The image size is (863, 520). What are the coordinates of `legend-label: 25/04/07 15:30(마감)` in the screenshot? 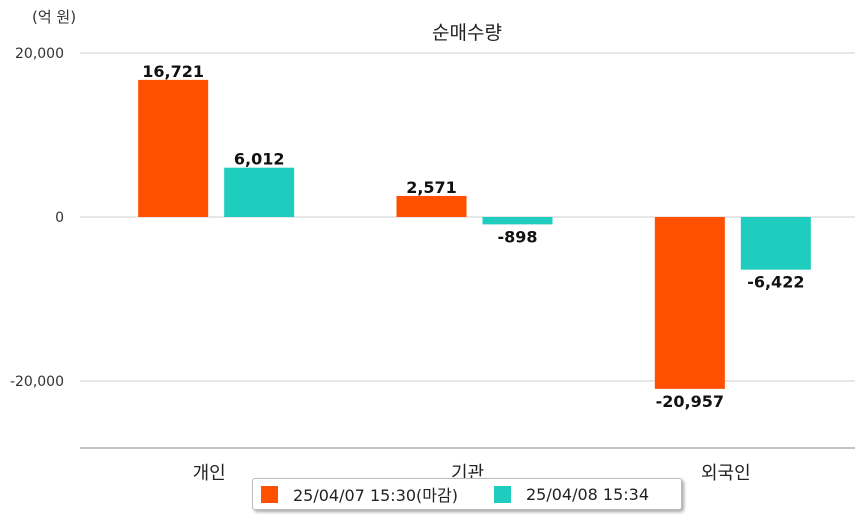 It's located at (375, 495).